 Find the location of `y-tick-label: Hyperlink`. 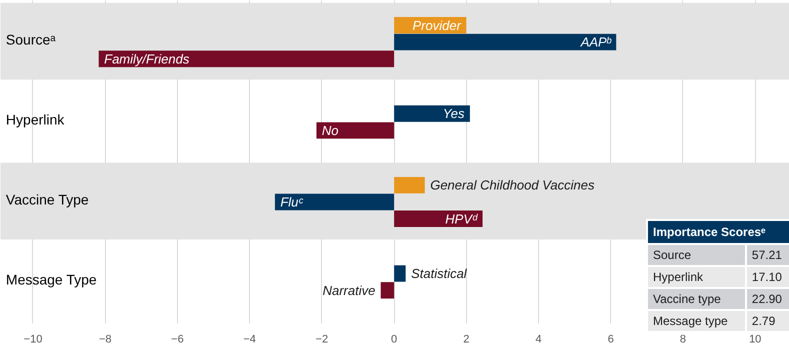

y-tick-label: Hyperlink is located at coordinates (36, 120).